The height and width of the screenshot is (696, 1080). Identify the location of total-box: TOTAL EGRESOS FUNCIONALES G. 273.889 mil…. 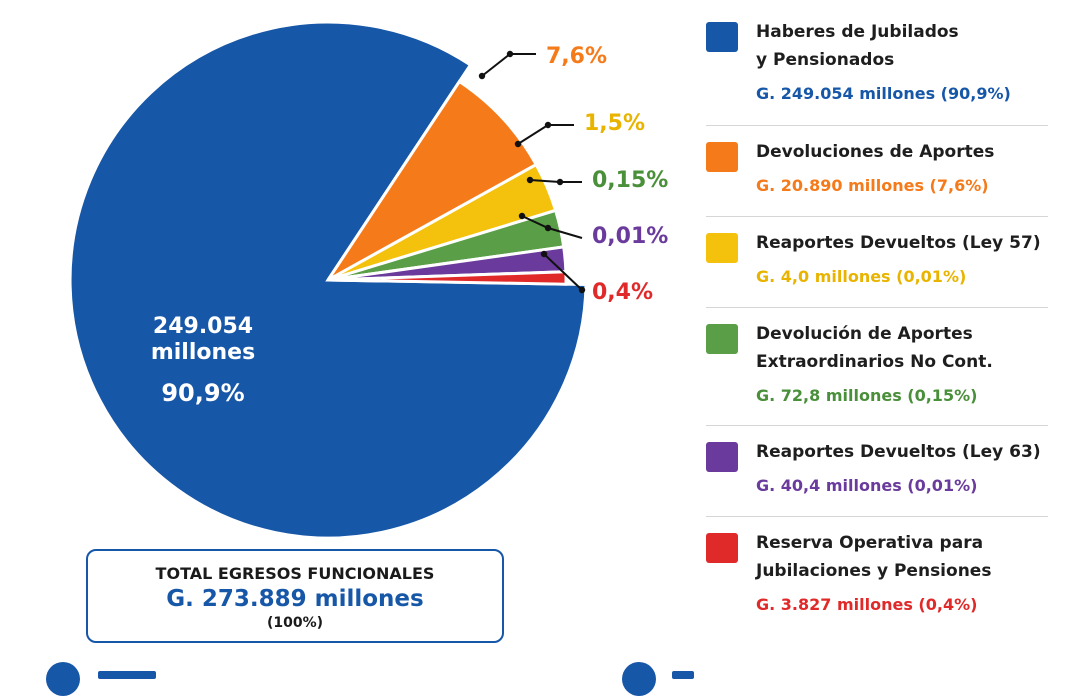
(295, 596).